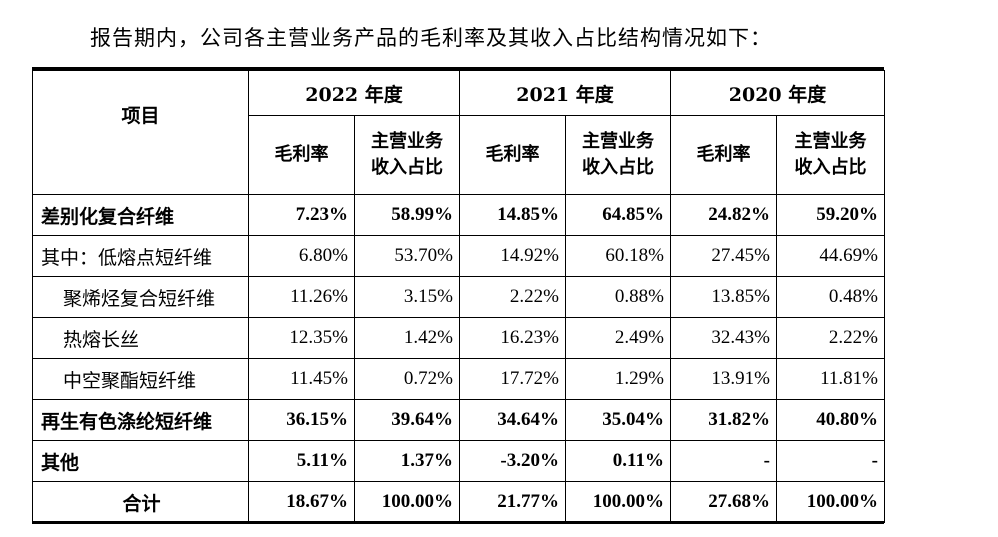 The image size is (998, 537). Describe the element at coordinates (140, 297) in the screenshot. I see `row-label: 聚烯烃复合短纤维` at that location.